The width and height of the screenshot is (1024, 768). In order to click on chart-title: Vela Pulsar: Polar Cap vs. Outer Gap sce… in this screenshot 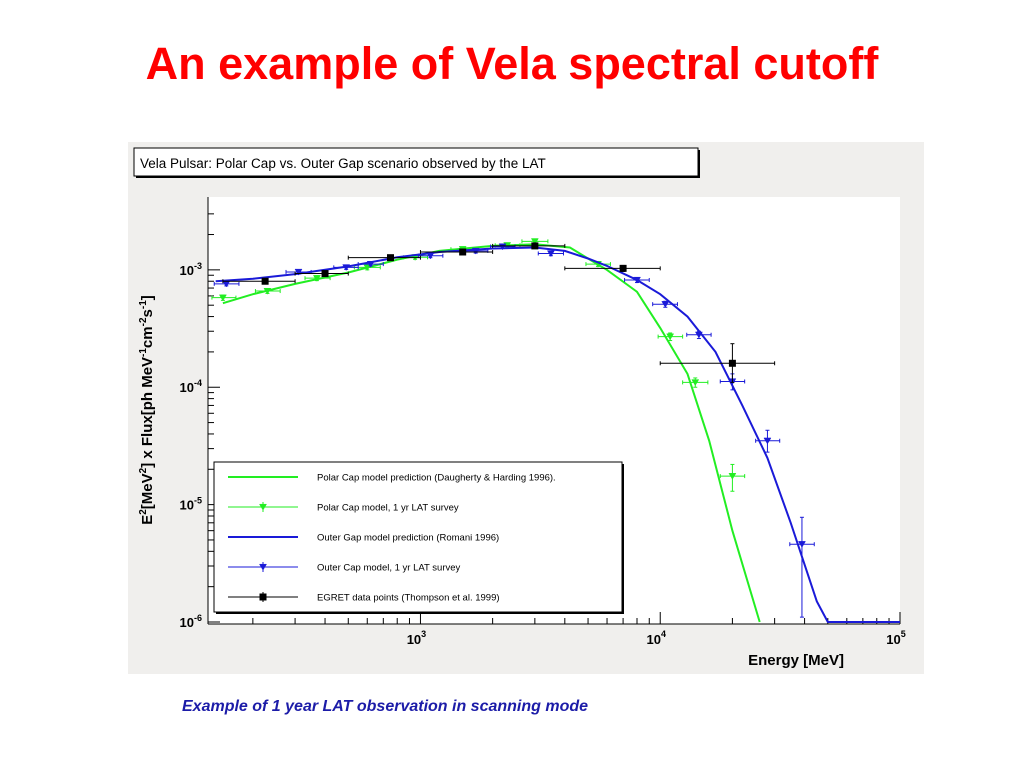, I will do `click(343, 163)`.